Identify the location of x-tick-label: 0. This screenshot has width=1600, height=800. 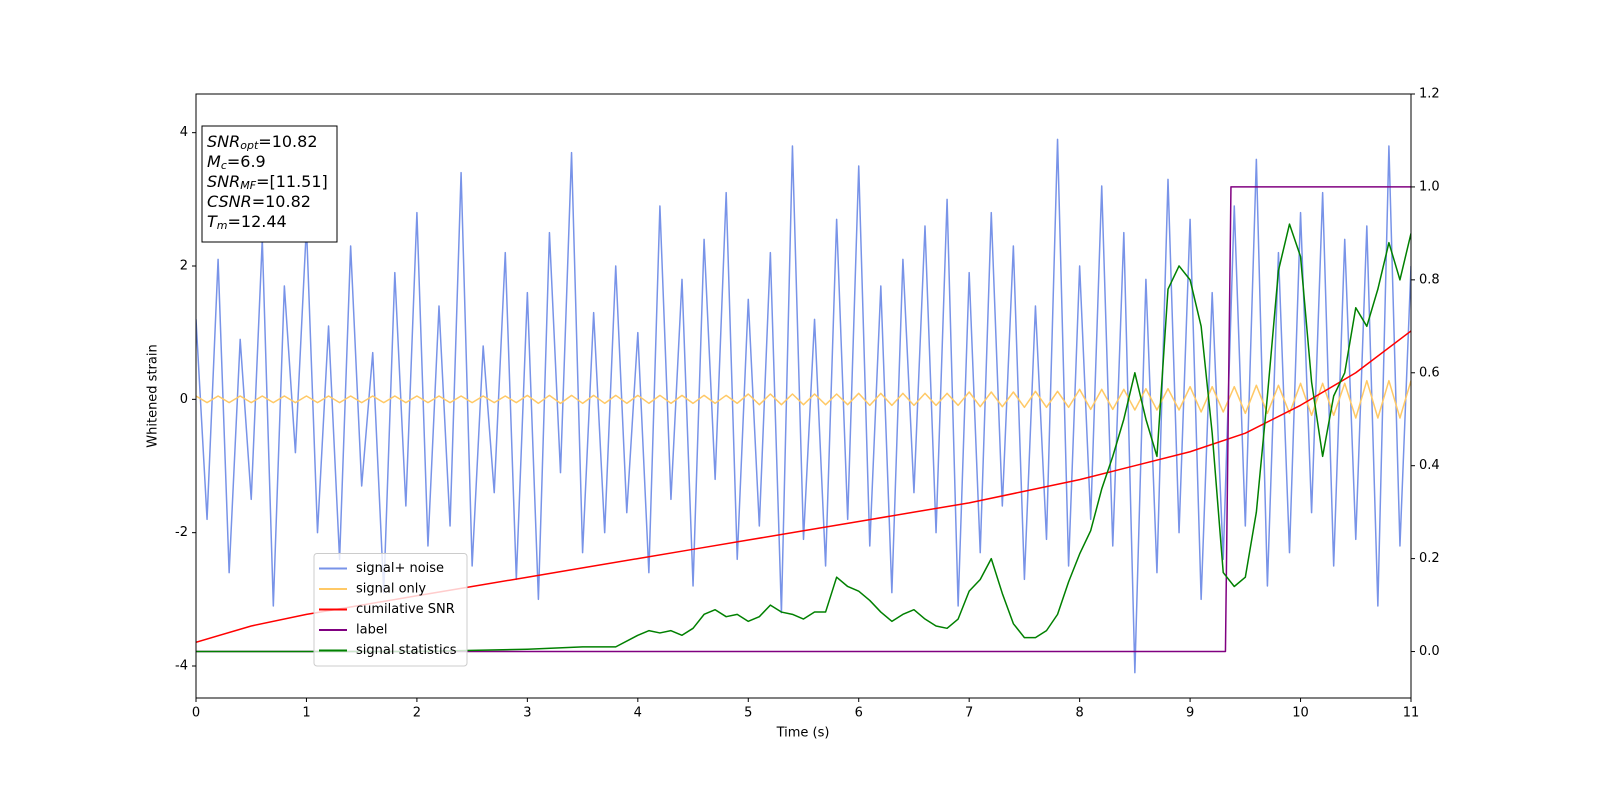
(196, 713).